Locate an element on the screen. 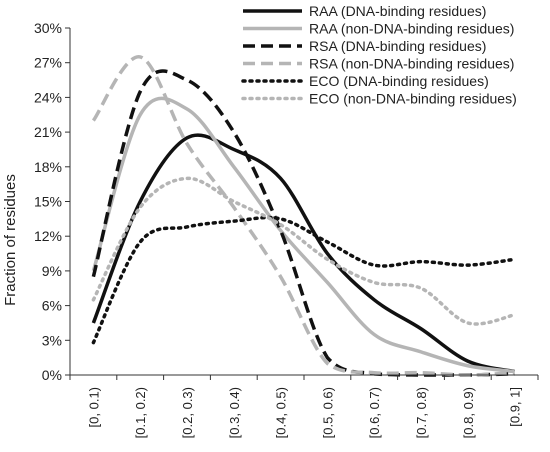 The image size is (550, 452). y-axis-label: Fraction of residues is located at coordinates (10, 240).